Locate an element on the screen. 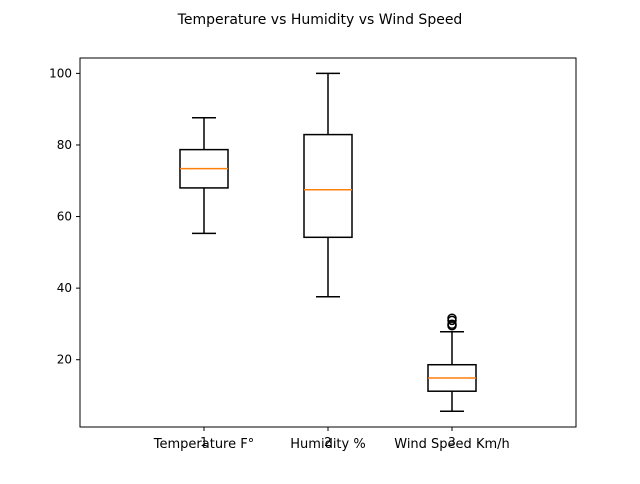 This screenshot has height=484, width=640. y-tick-label: 60 is located at coordinates (64, 217).